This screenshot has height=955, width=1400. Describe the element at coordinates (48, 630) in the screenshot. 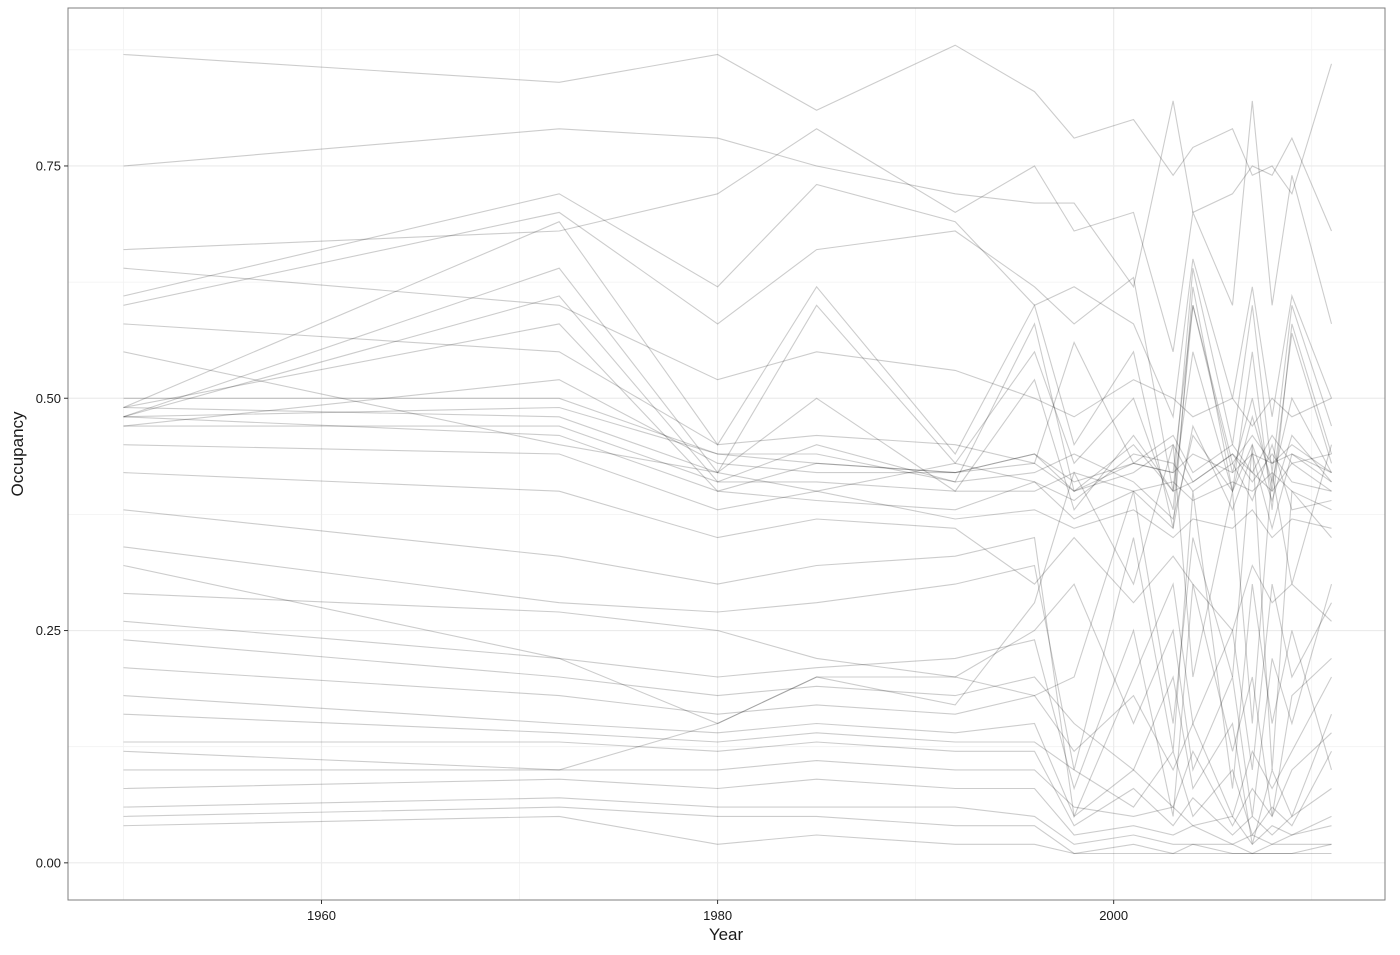

I see `y-tick-label: 0.25` at that location.